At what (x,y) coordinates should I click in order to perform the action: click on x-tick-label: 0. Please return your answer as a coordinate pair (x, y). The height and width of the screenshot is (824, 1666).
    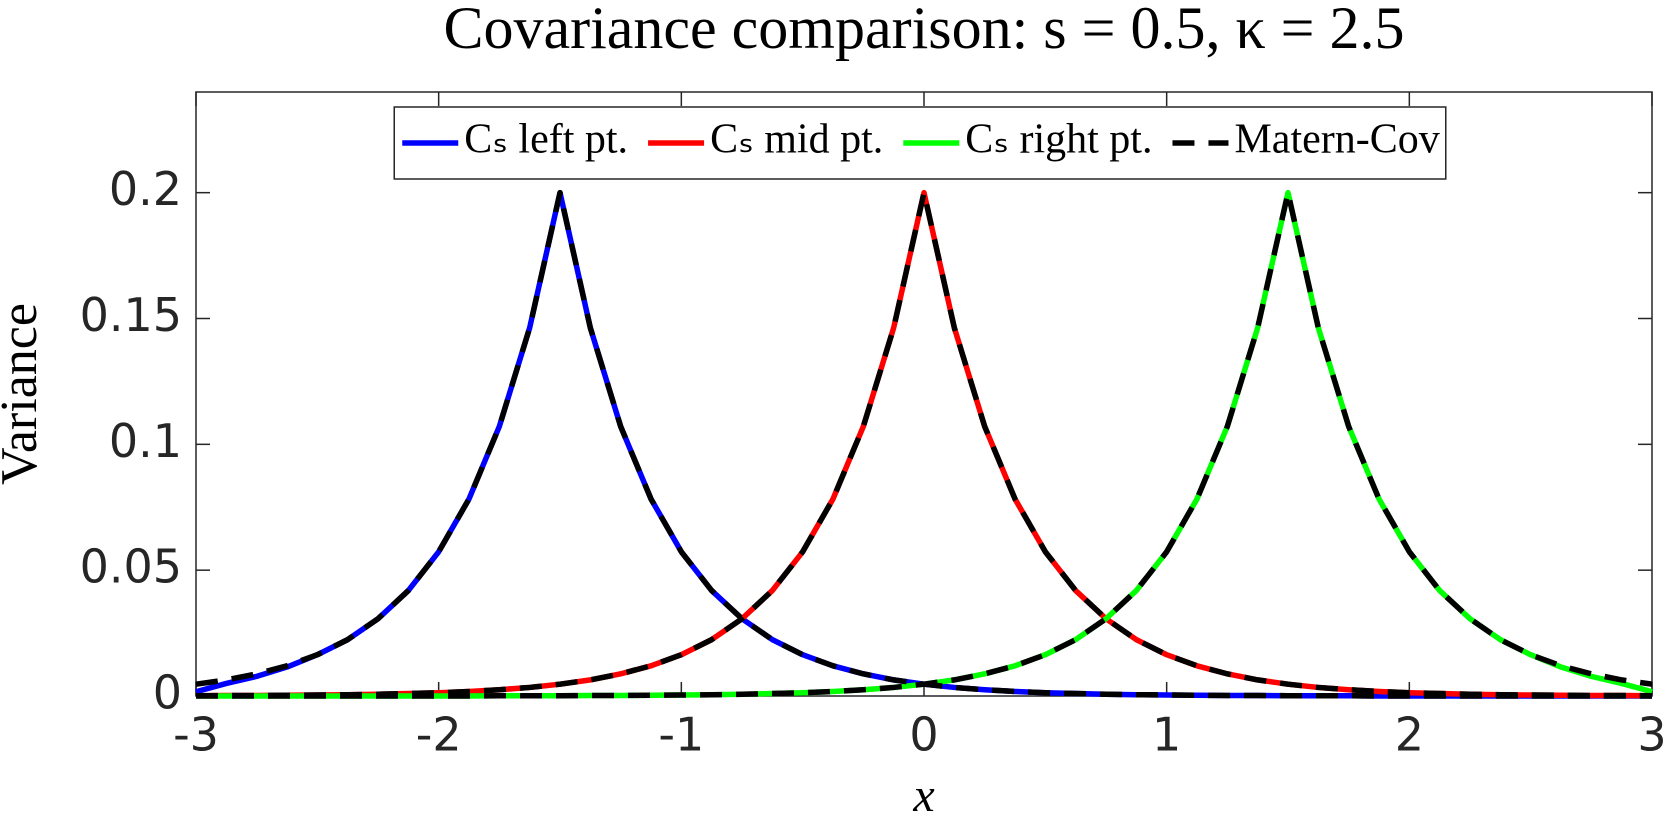
    Looking at the image, I should click on (923, 735).